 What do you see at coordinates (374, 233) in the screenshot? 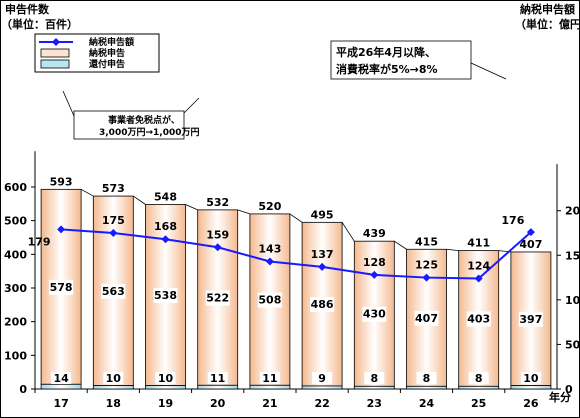
I see `bar-total-label: 439` at bounding box center [374, 233].